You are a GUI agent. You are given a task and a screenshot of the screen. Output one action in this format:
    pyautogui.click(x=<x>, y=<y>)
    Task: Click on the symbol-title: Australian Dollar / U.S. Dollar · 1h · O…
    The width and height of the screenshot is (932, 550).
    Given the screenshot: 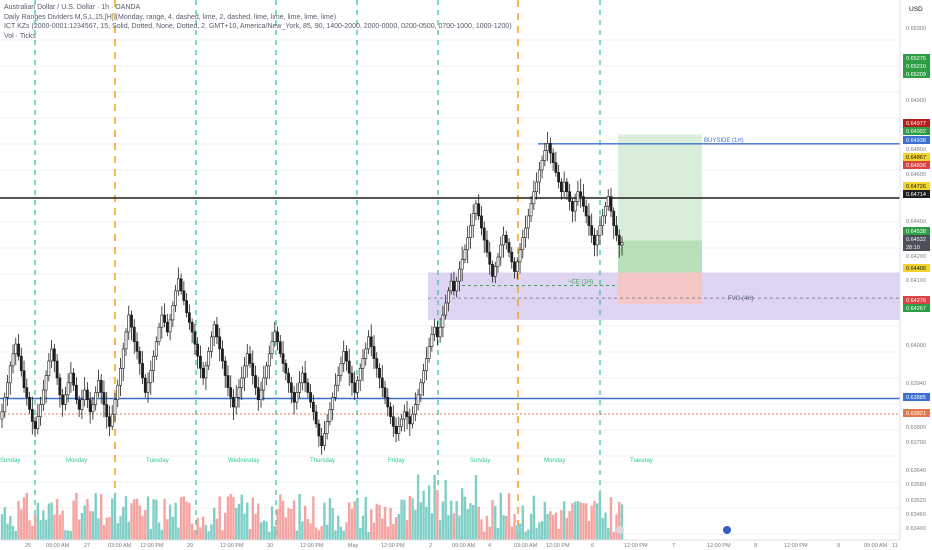 What is the action you would take?
    pyautogui.click(x=72, y=7)
    